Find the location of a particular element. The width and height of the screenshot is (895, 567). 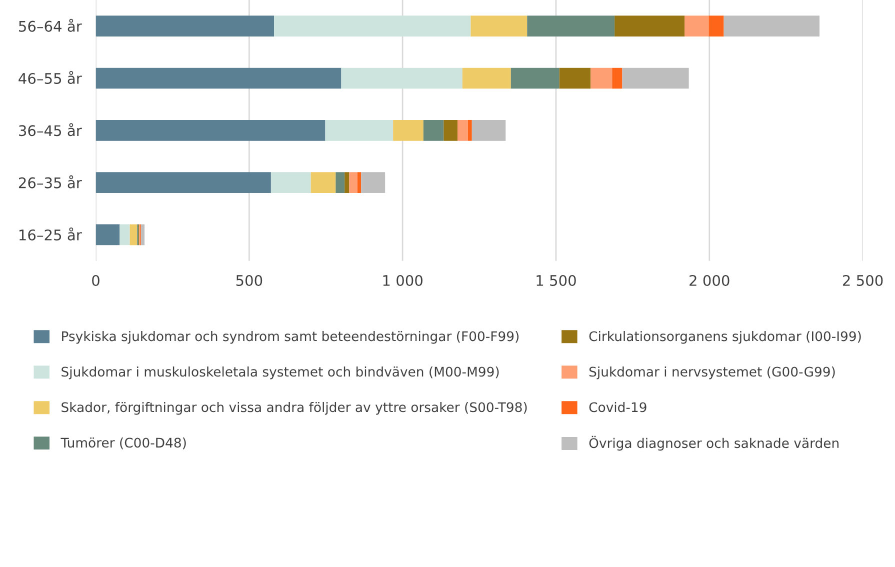

x-tick-label: 2 000 is located at coordinates (710, 280).